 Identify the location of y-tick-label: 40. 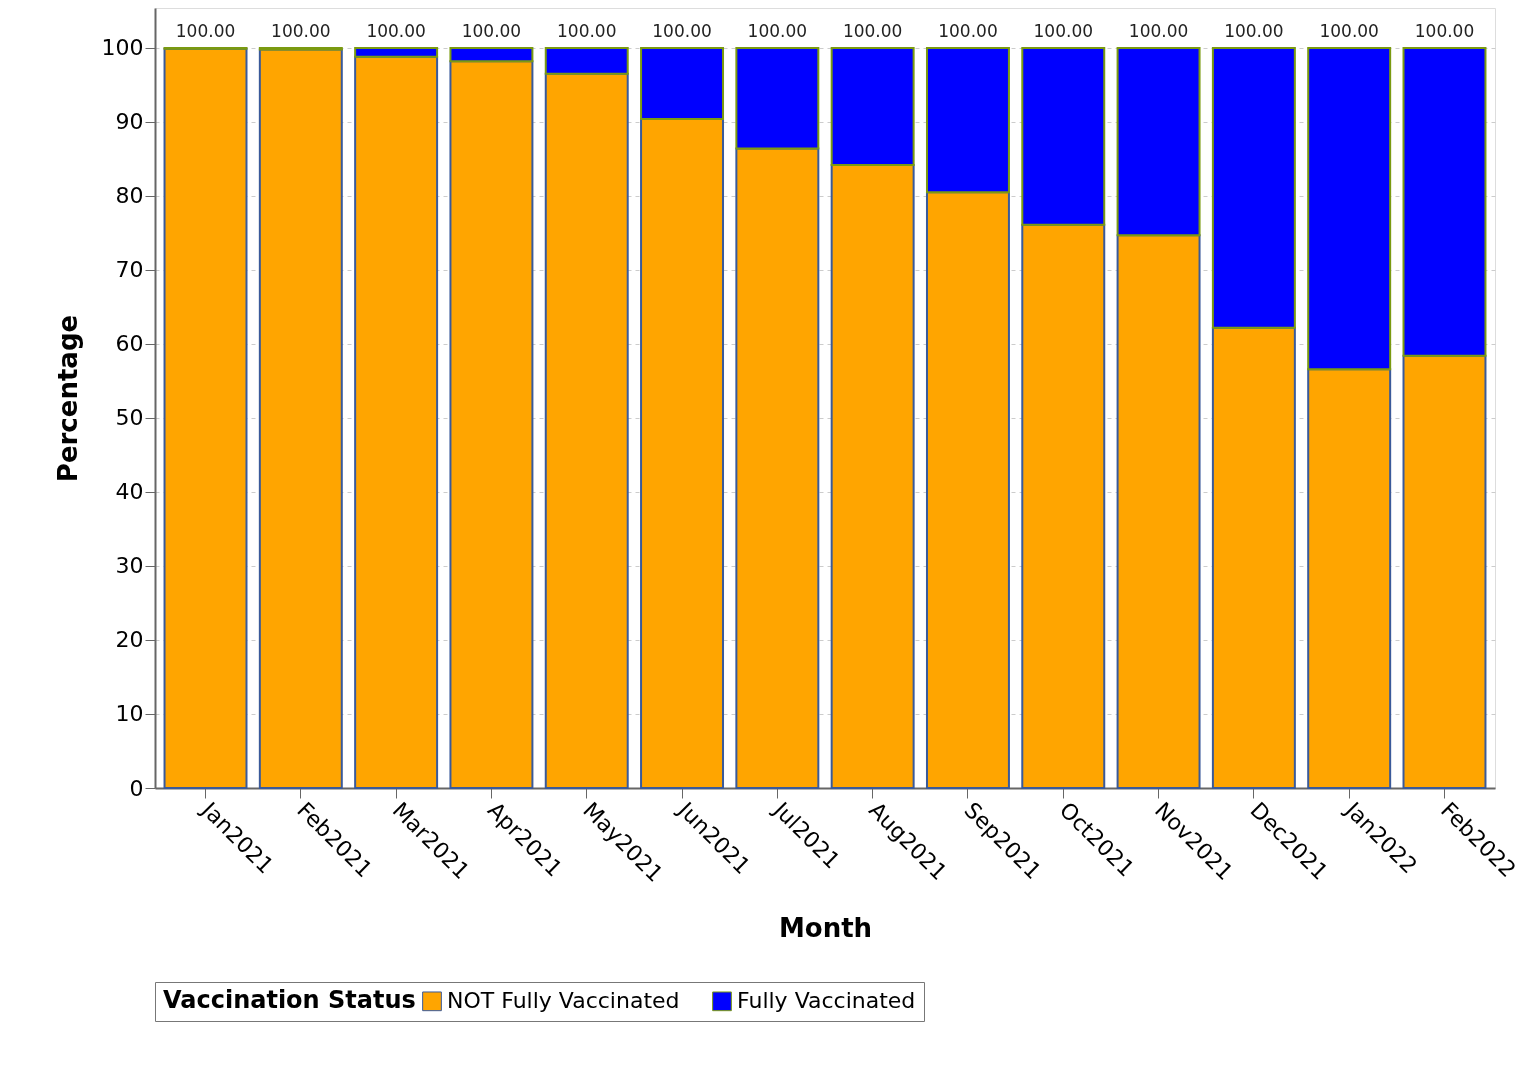
(129, 492).